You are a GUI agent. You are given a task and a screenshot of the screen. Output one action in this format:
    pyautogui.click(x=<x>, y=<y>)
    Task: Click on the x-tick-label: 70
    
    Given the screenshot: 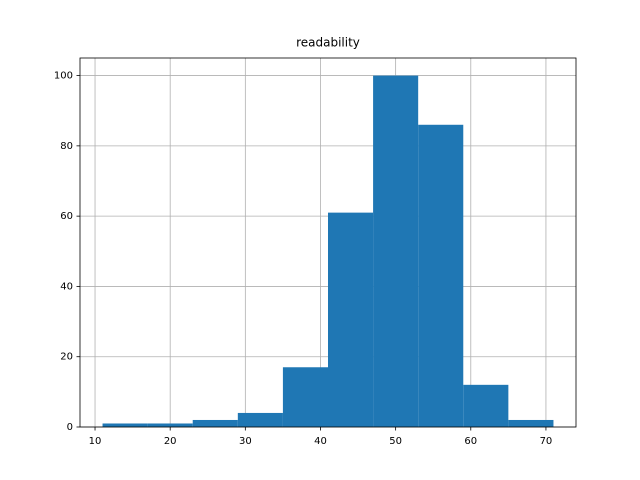 What is the action you would take?
    pyautogui.click(x=546, y=441)
    